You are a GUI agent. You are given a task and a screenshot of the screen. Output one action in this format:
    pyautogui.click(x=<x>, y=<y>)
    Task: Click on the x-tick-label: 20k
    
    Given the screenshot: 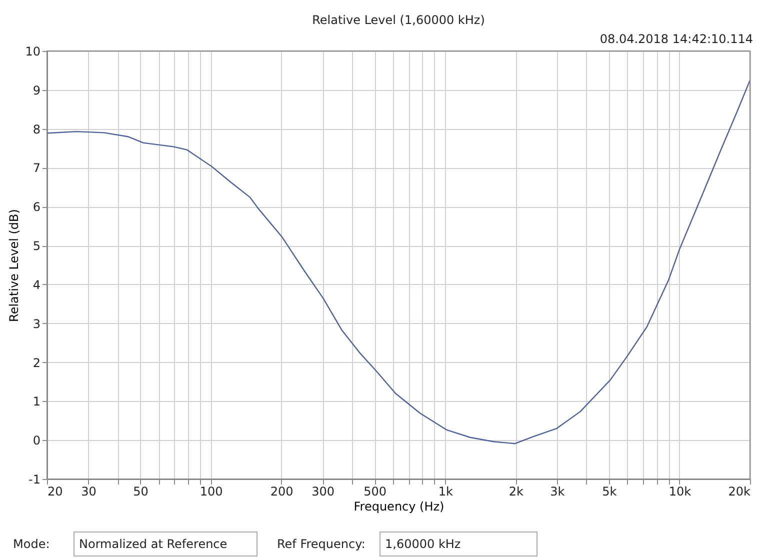 What is the action you would take?
    pyautogui.click(x=739, y=491)
    